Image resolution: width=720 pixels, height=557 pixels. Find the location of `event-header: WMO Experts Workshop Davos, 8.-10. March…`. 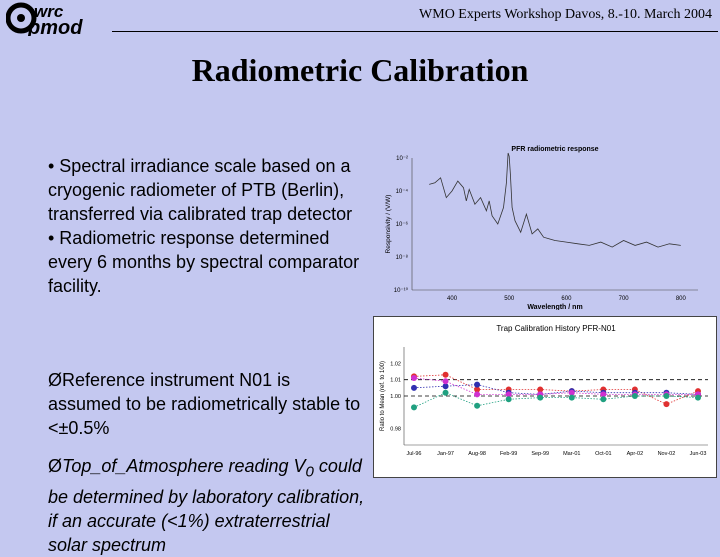

event-header: WMO Experts Workshop Davos, 8.-10. March… is located at coordinates (565, 14).